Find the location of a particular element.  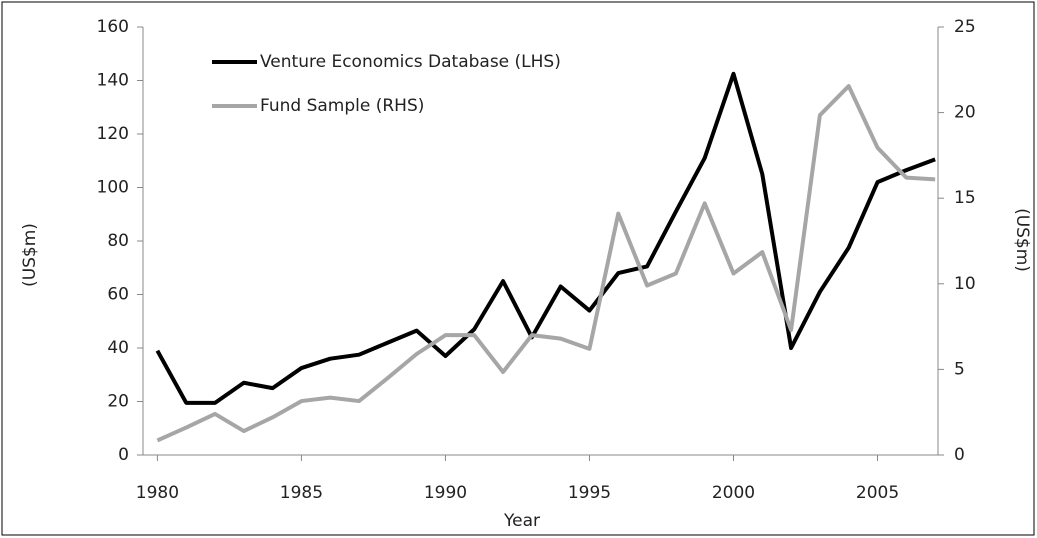

y-tick-label: 60 is located at coordinates (118, 295).